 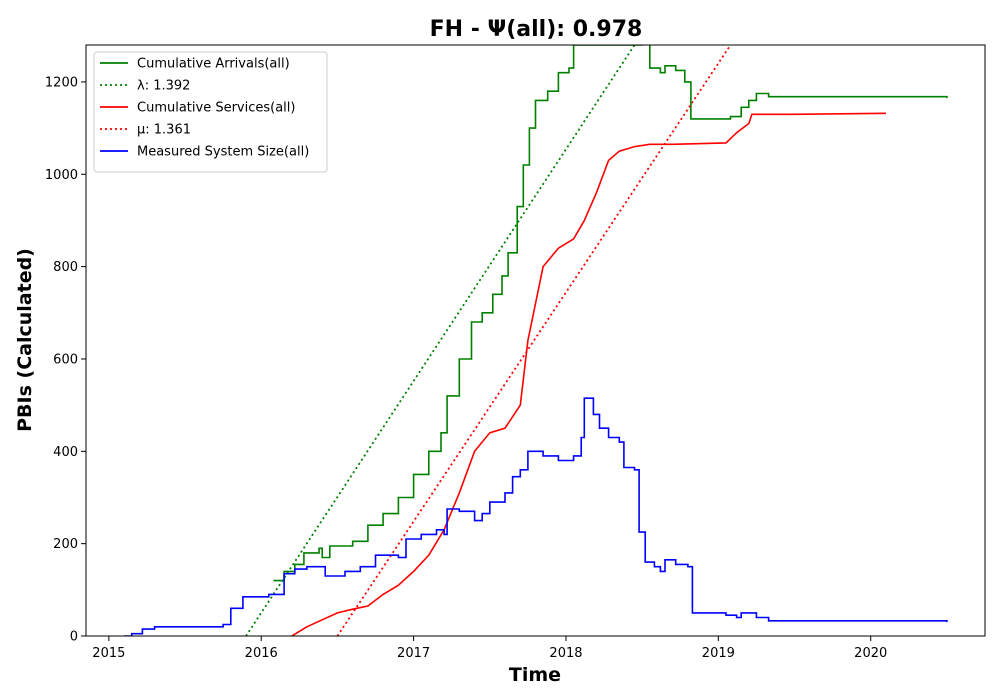 What do you see at coordinates (65, 267) in the screenshot?
I see `y-tick-label: 800` at bounding box center [65, 267].